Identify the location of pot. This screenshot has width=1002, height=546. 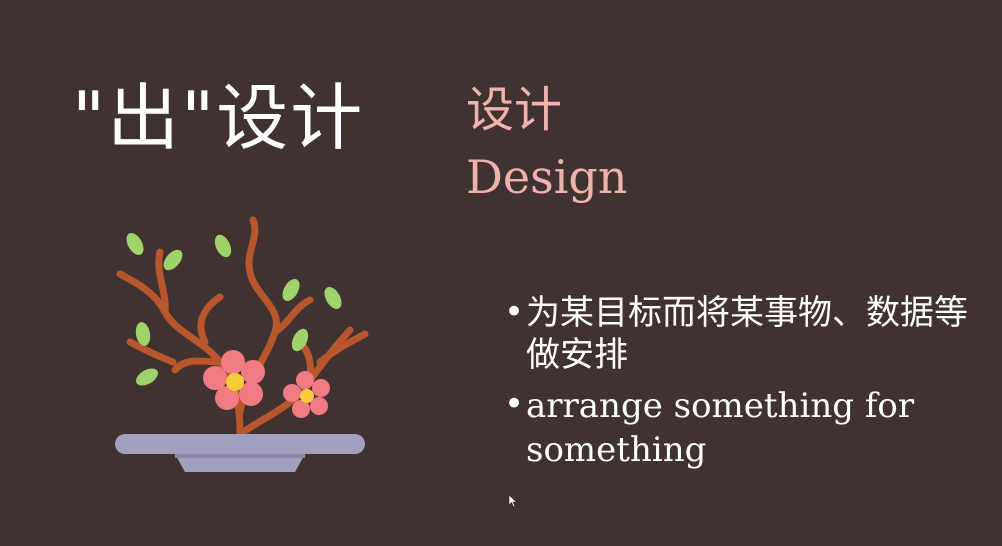
(240, 453).